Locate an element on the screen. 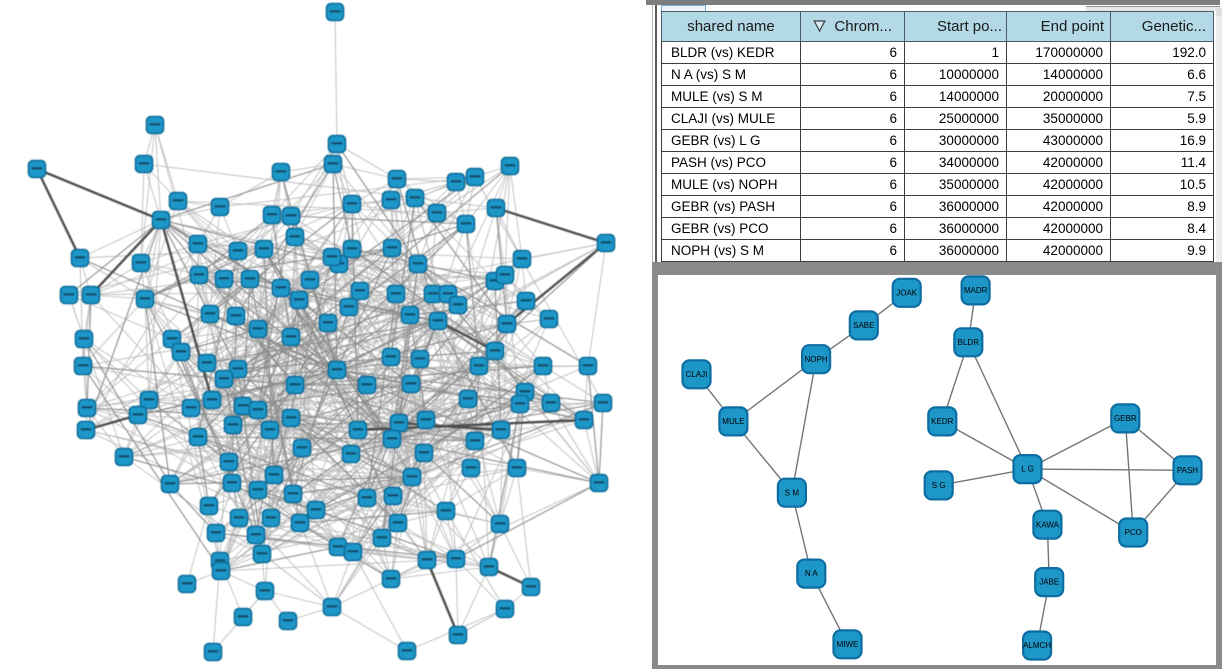 The image size is (1222, 669). svg-text: GEBR is located at coordinates (1125, 418).